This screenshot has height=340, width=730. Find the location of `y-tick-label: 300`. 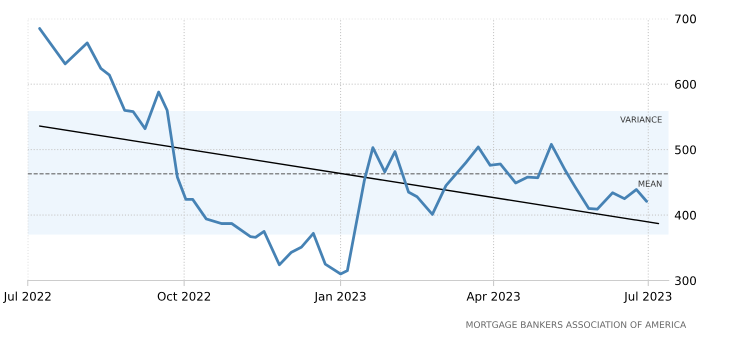

y-tick-label: 300 is located at coordinates (685, 281).